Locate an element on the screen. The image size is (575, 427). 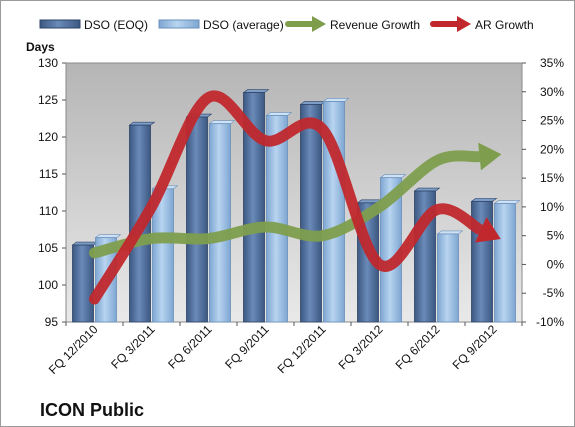
right-axis: -10% -5% 0% 5% 10% 15% 20% 25% 30% 35% is located at coordinates (543, 192).